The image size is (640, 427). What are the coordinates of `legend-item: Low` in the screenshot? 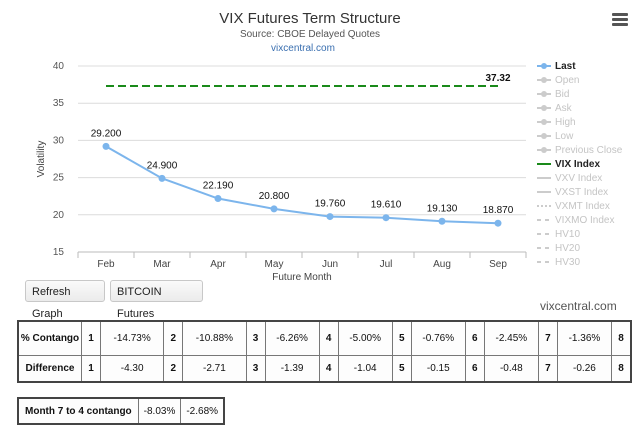 It's located at (564, 136).